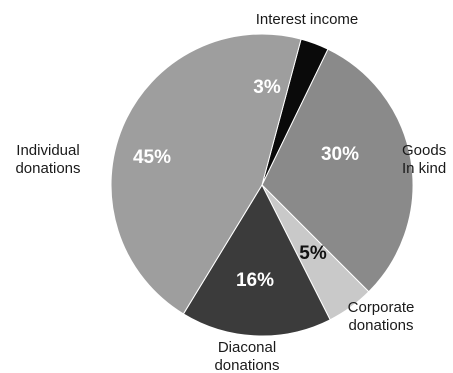 This screenshot has height=373, width=453. I want to click on category-label-3: Diaconal donations, so click(246, 356).